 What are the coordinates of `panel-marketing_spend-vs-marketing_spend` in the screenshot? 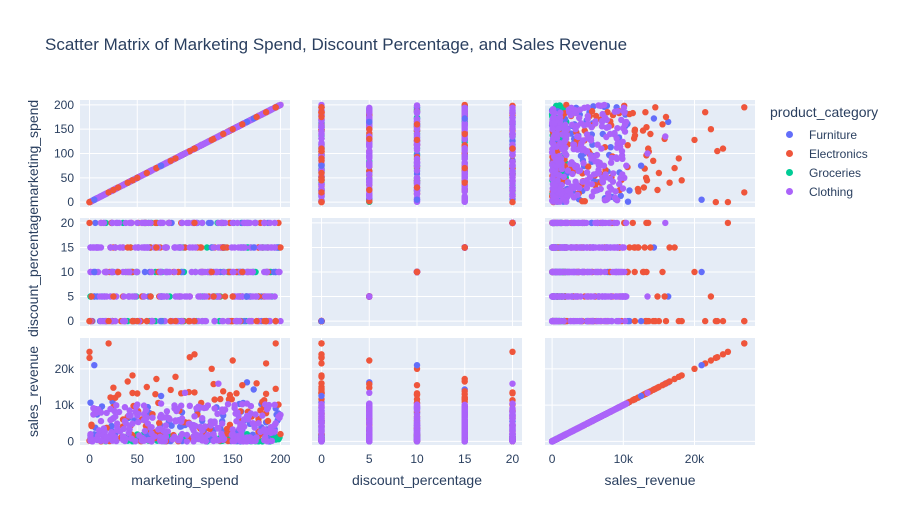 It's located at (185, 153).